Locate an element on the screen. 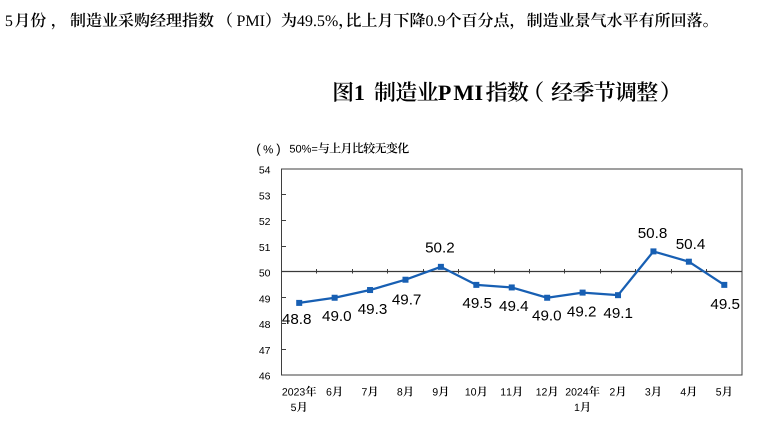  svg-text: 50.4 is located at coordinates (691, 244).